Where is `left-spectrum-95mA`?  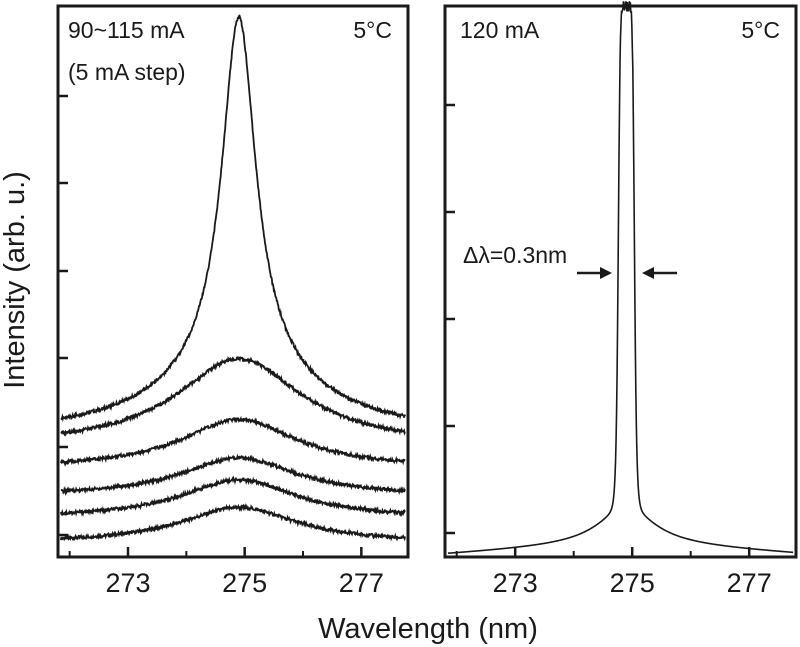 left-spectrum-95mA is located at coordinates (233, 496).